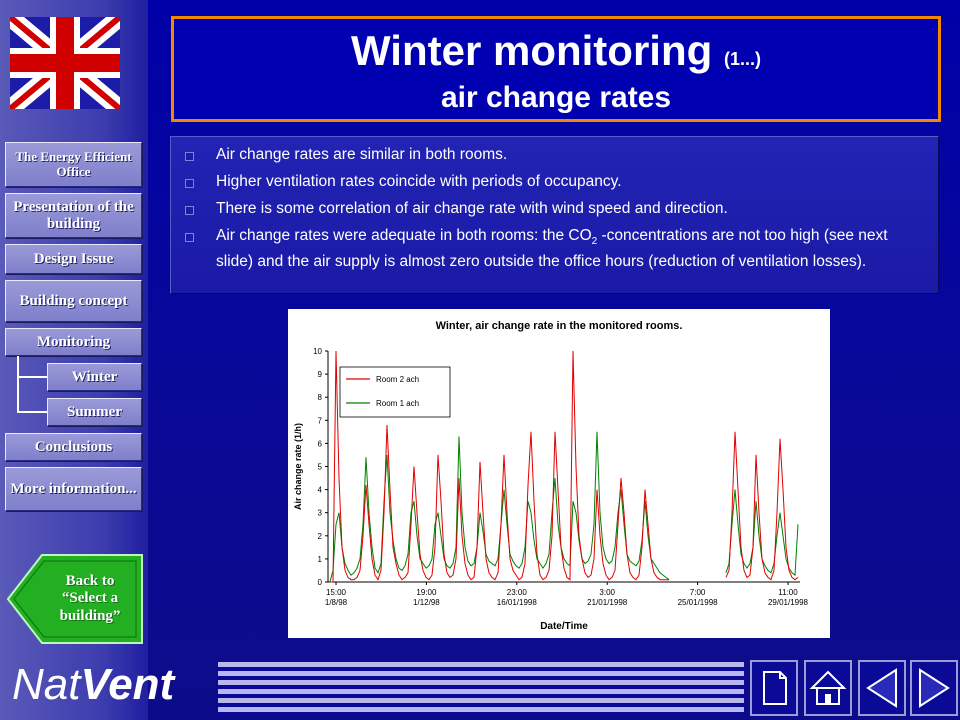 The width and height of the screenshot is (960, 720). Describe the element at coordinates (336, 592) in the screenshot. I see `x-tick-label: 15:00` at that location.